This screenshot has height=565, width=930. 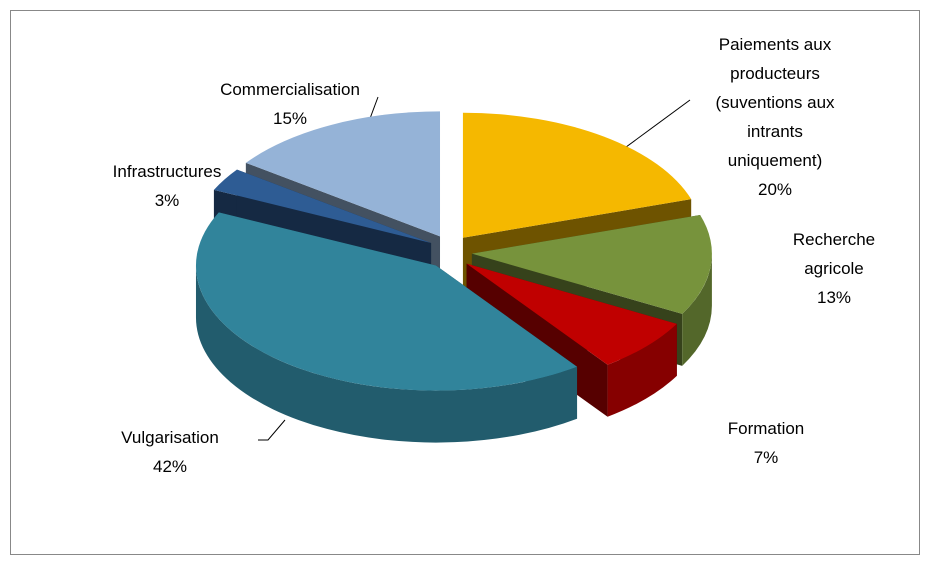 What do you see at coordinates (834, 254) in the screenshot?
I see `category-label: Recherche agricole` at bounding box center [834, 254].